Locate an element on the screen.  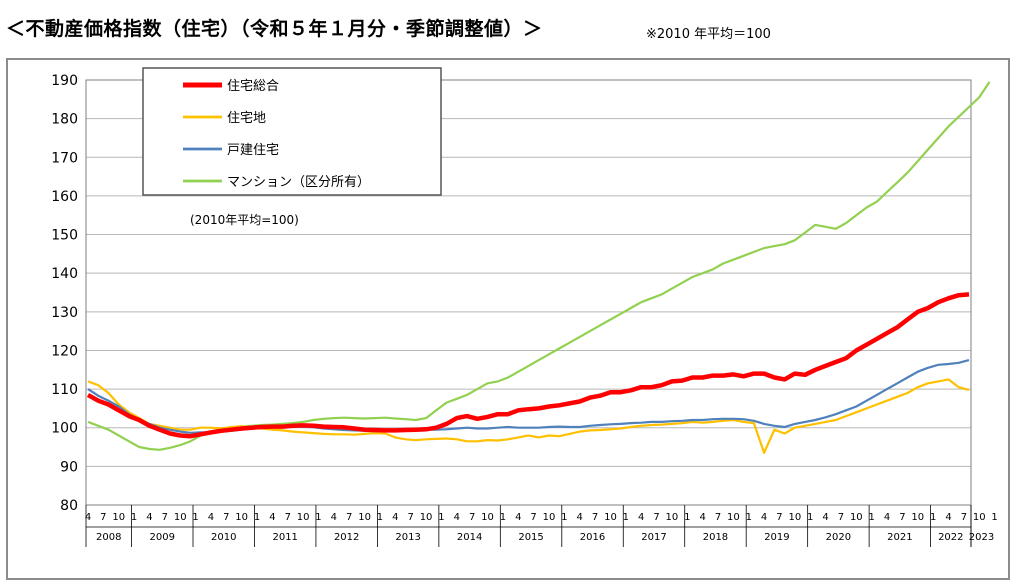
legend-basis-note: (2010年平均=100) is located at coordinates (244, 220).